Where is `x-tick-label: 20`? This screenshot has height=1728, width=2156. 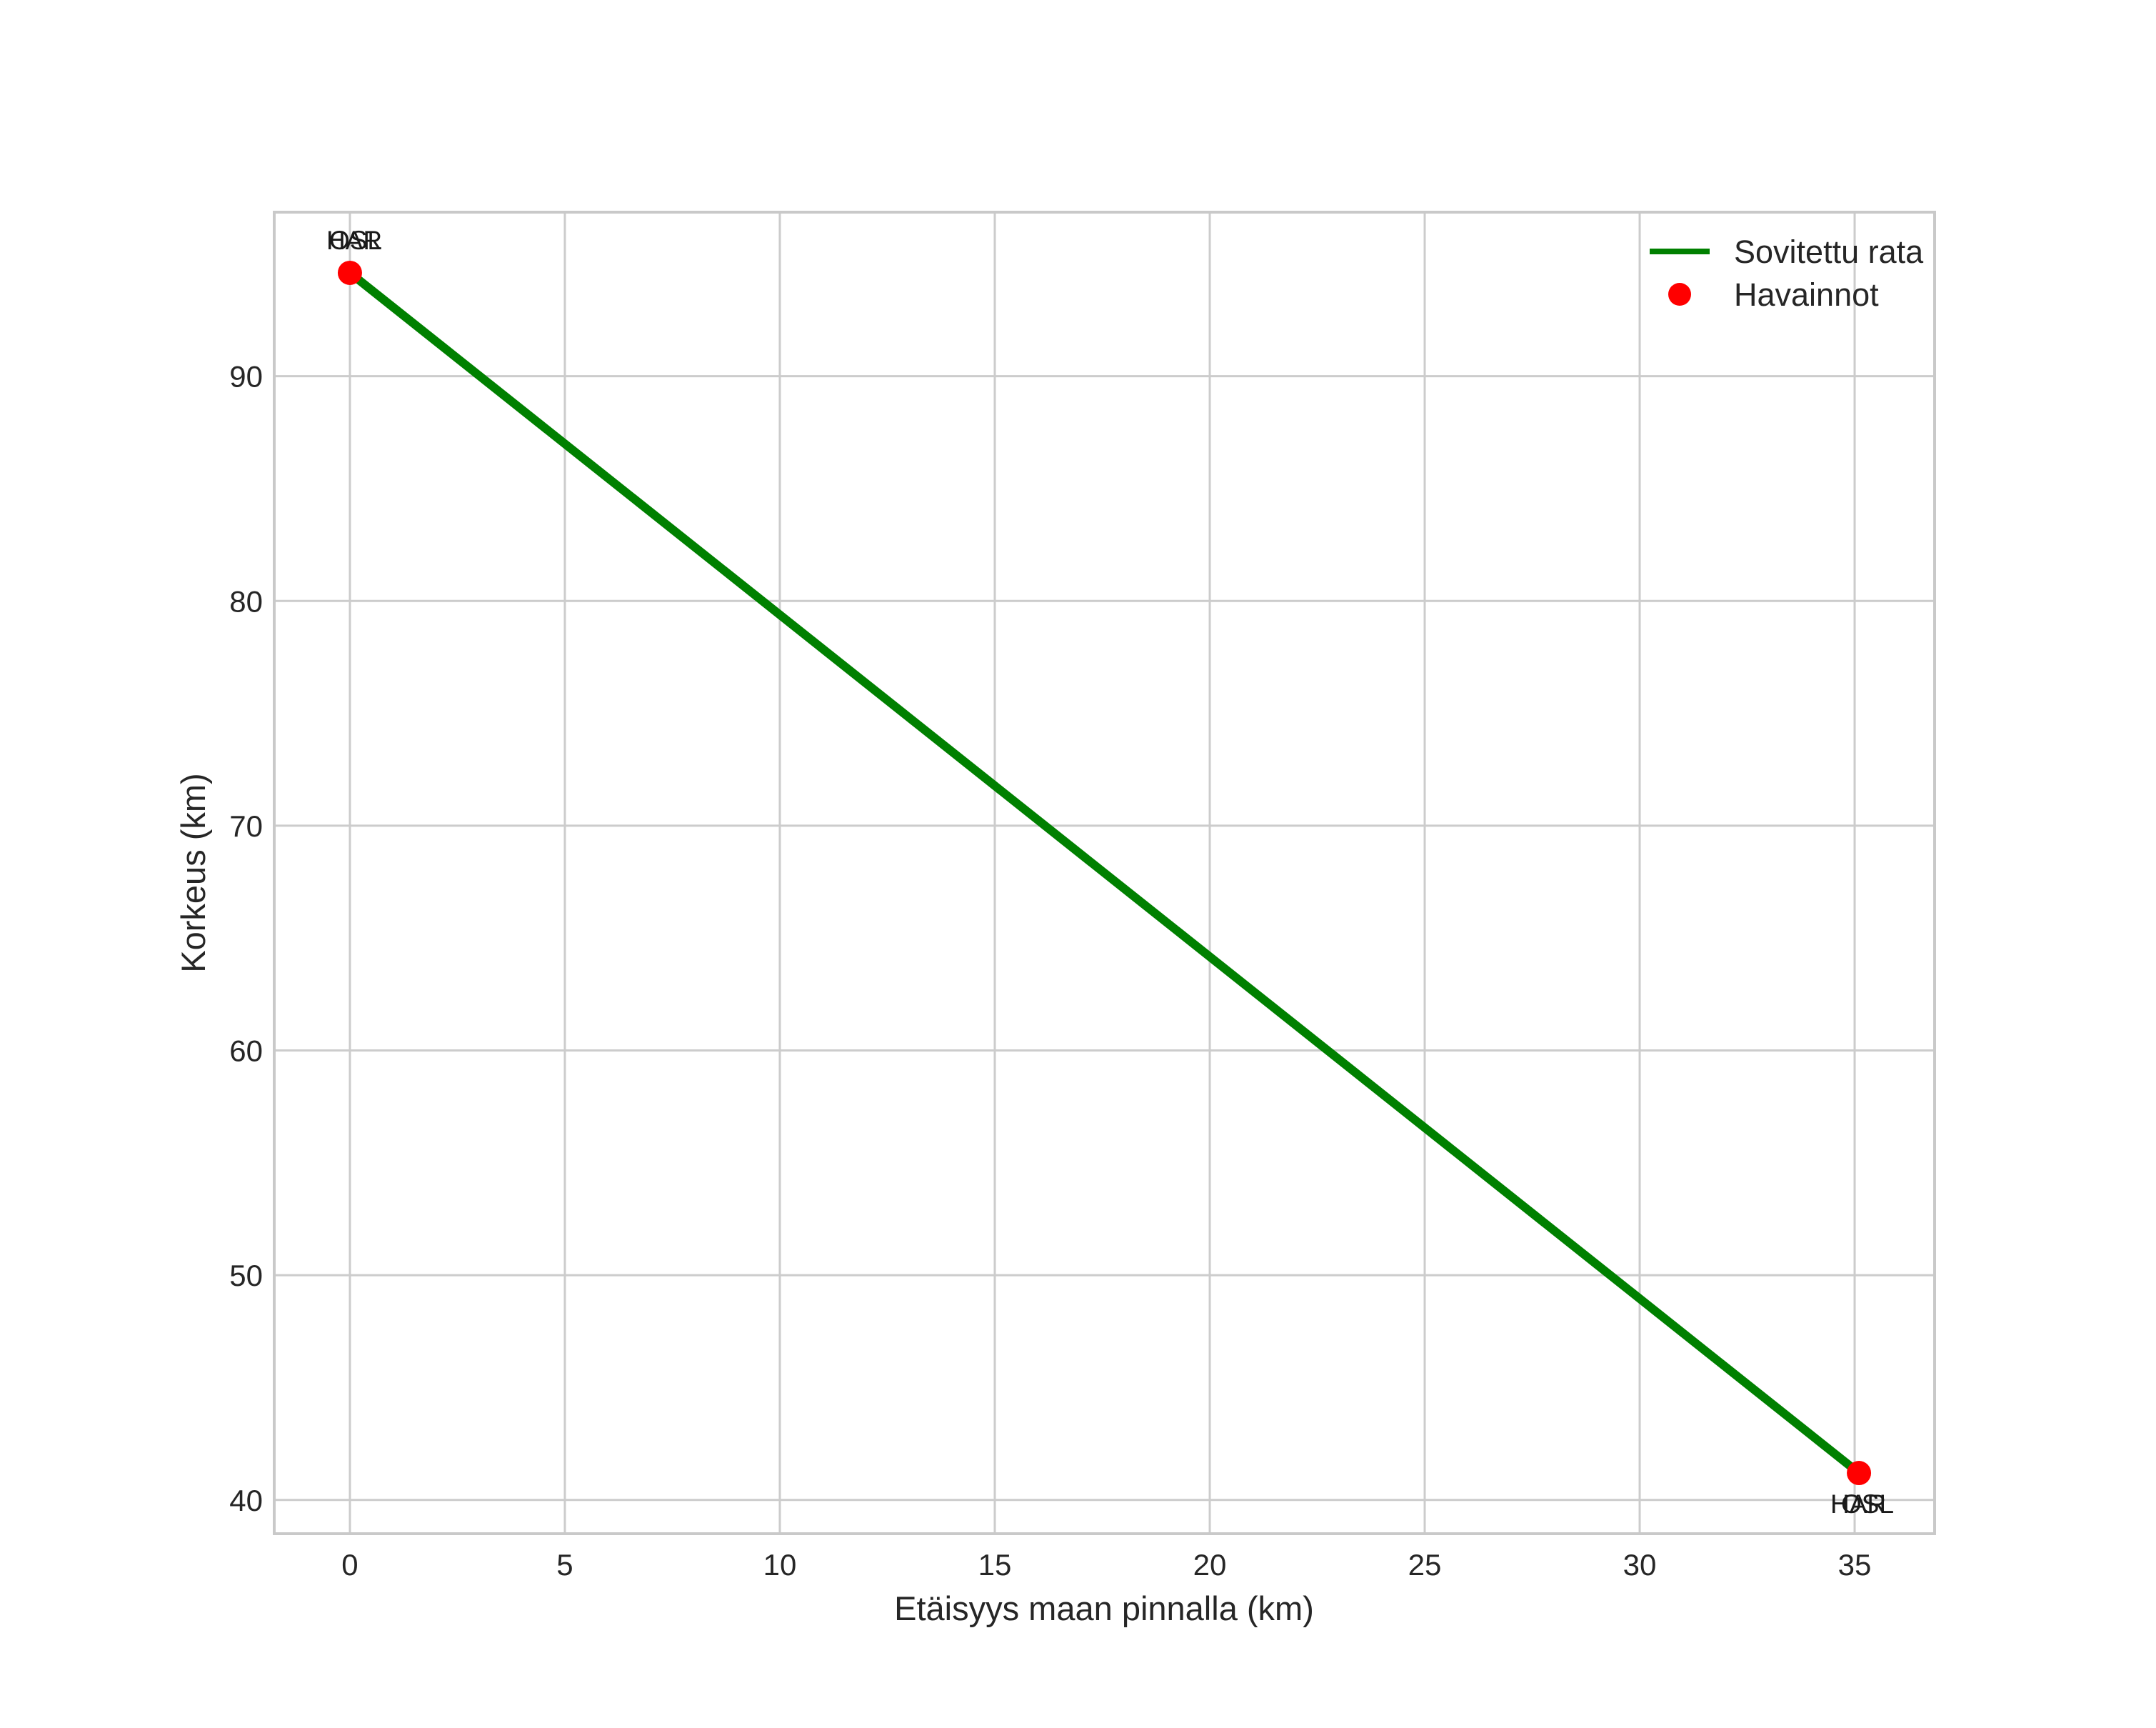 x-tick-label: 20 is located at coordinates (1210, 1565).